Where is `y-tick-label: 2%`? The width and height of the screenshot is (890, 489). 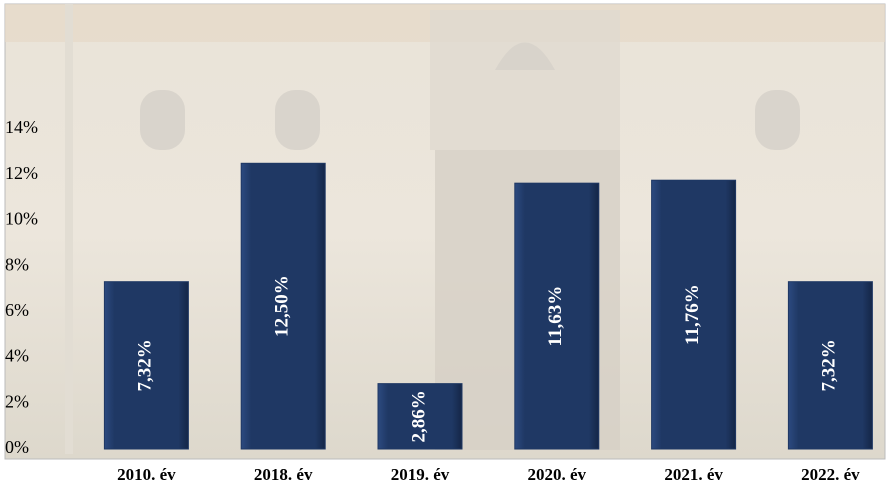
y-tick-label: 2% is located at coordinates (17, 401).